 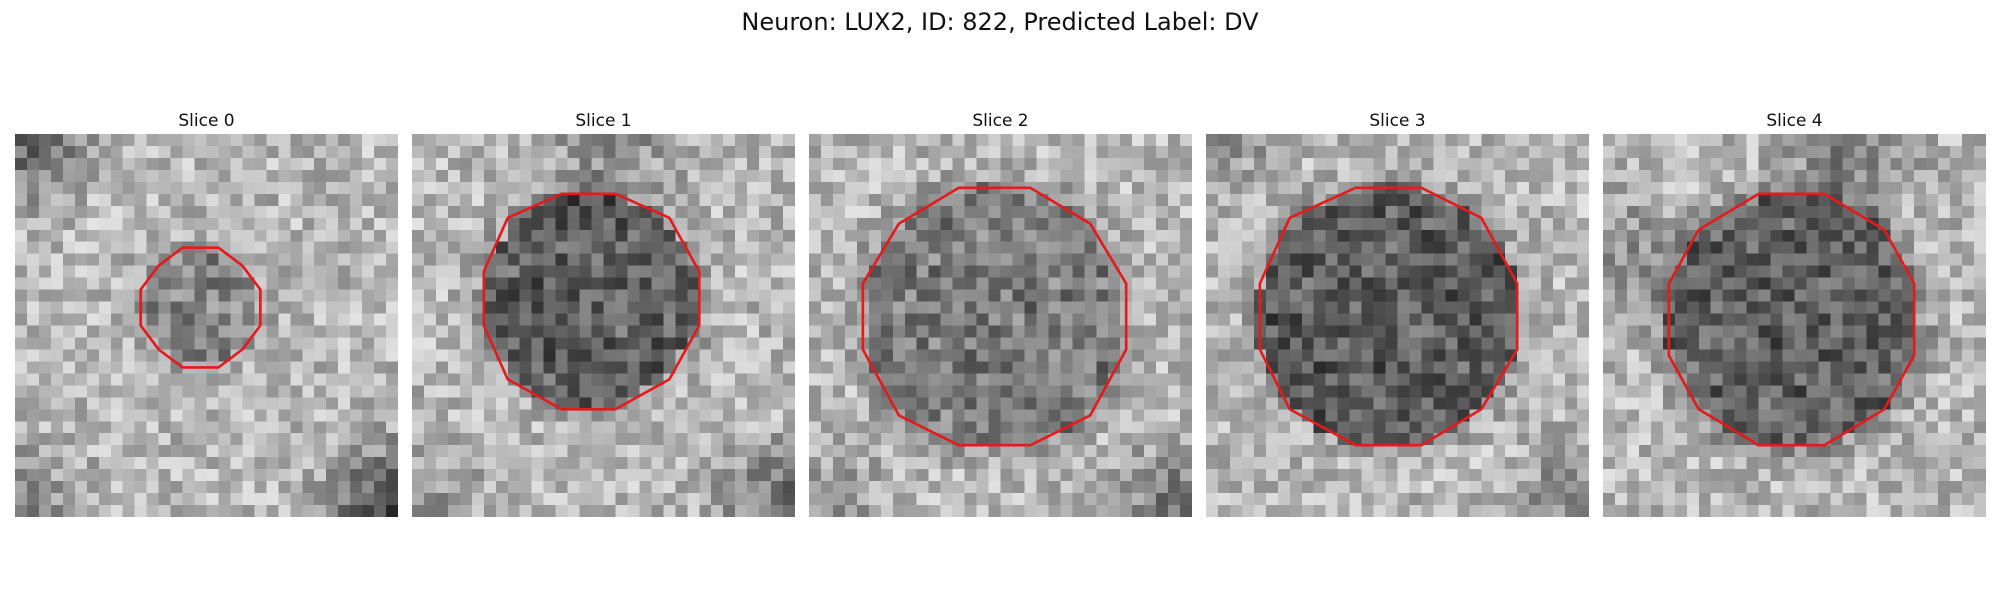 What do you see at coordinates (1000, 121) in the screenshot?
I see `slice-title-2: Slice 2` at bounding box center [1000, 121].